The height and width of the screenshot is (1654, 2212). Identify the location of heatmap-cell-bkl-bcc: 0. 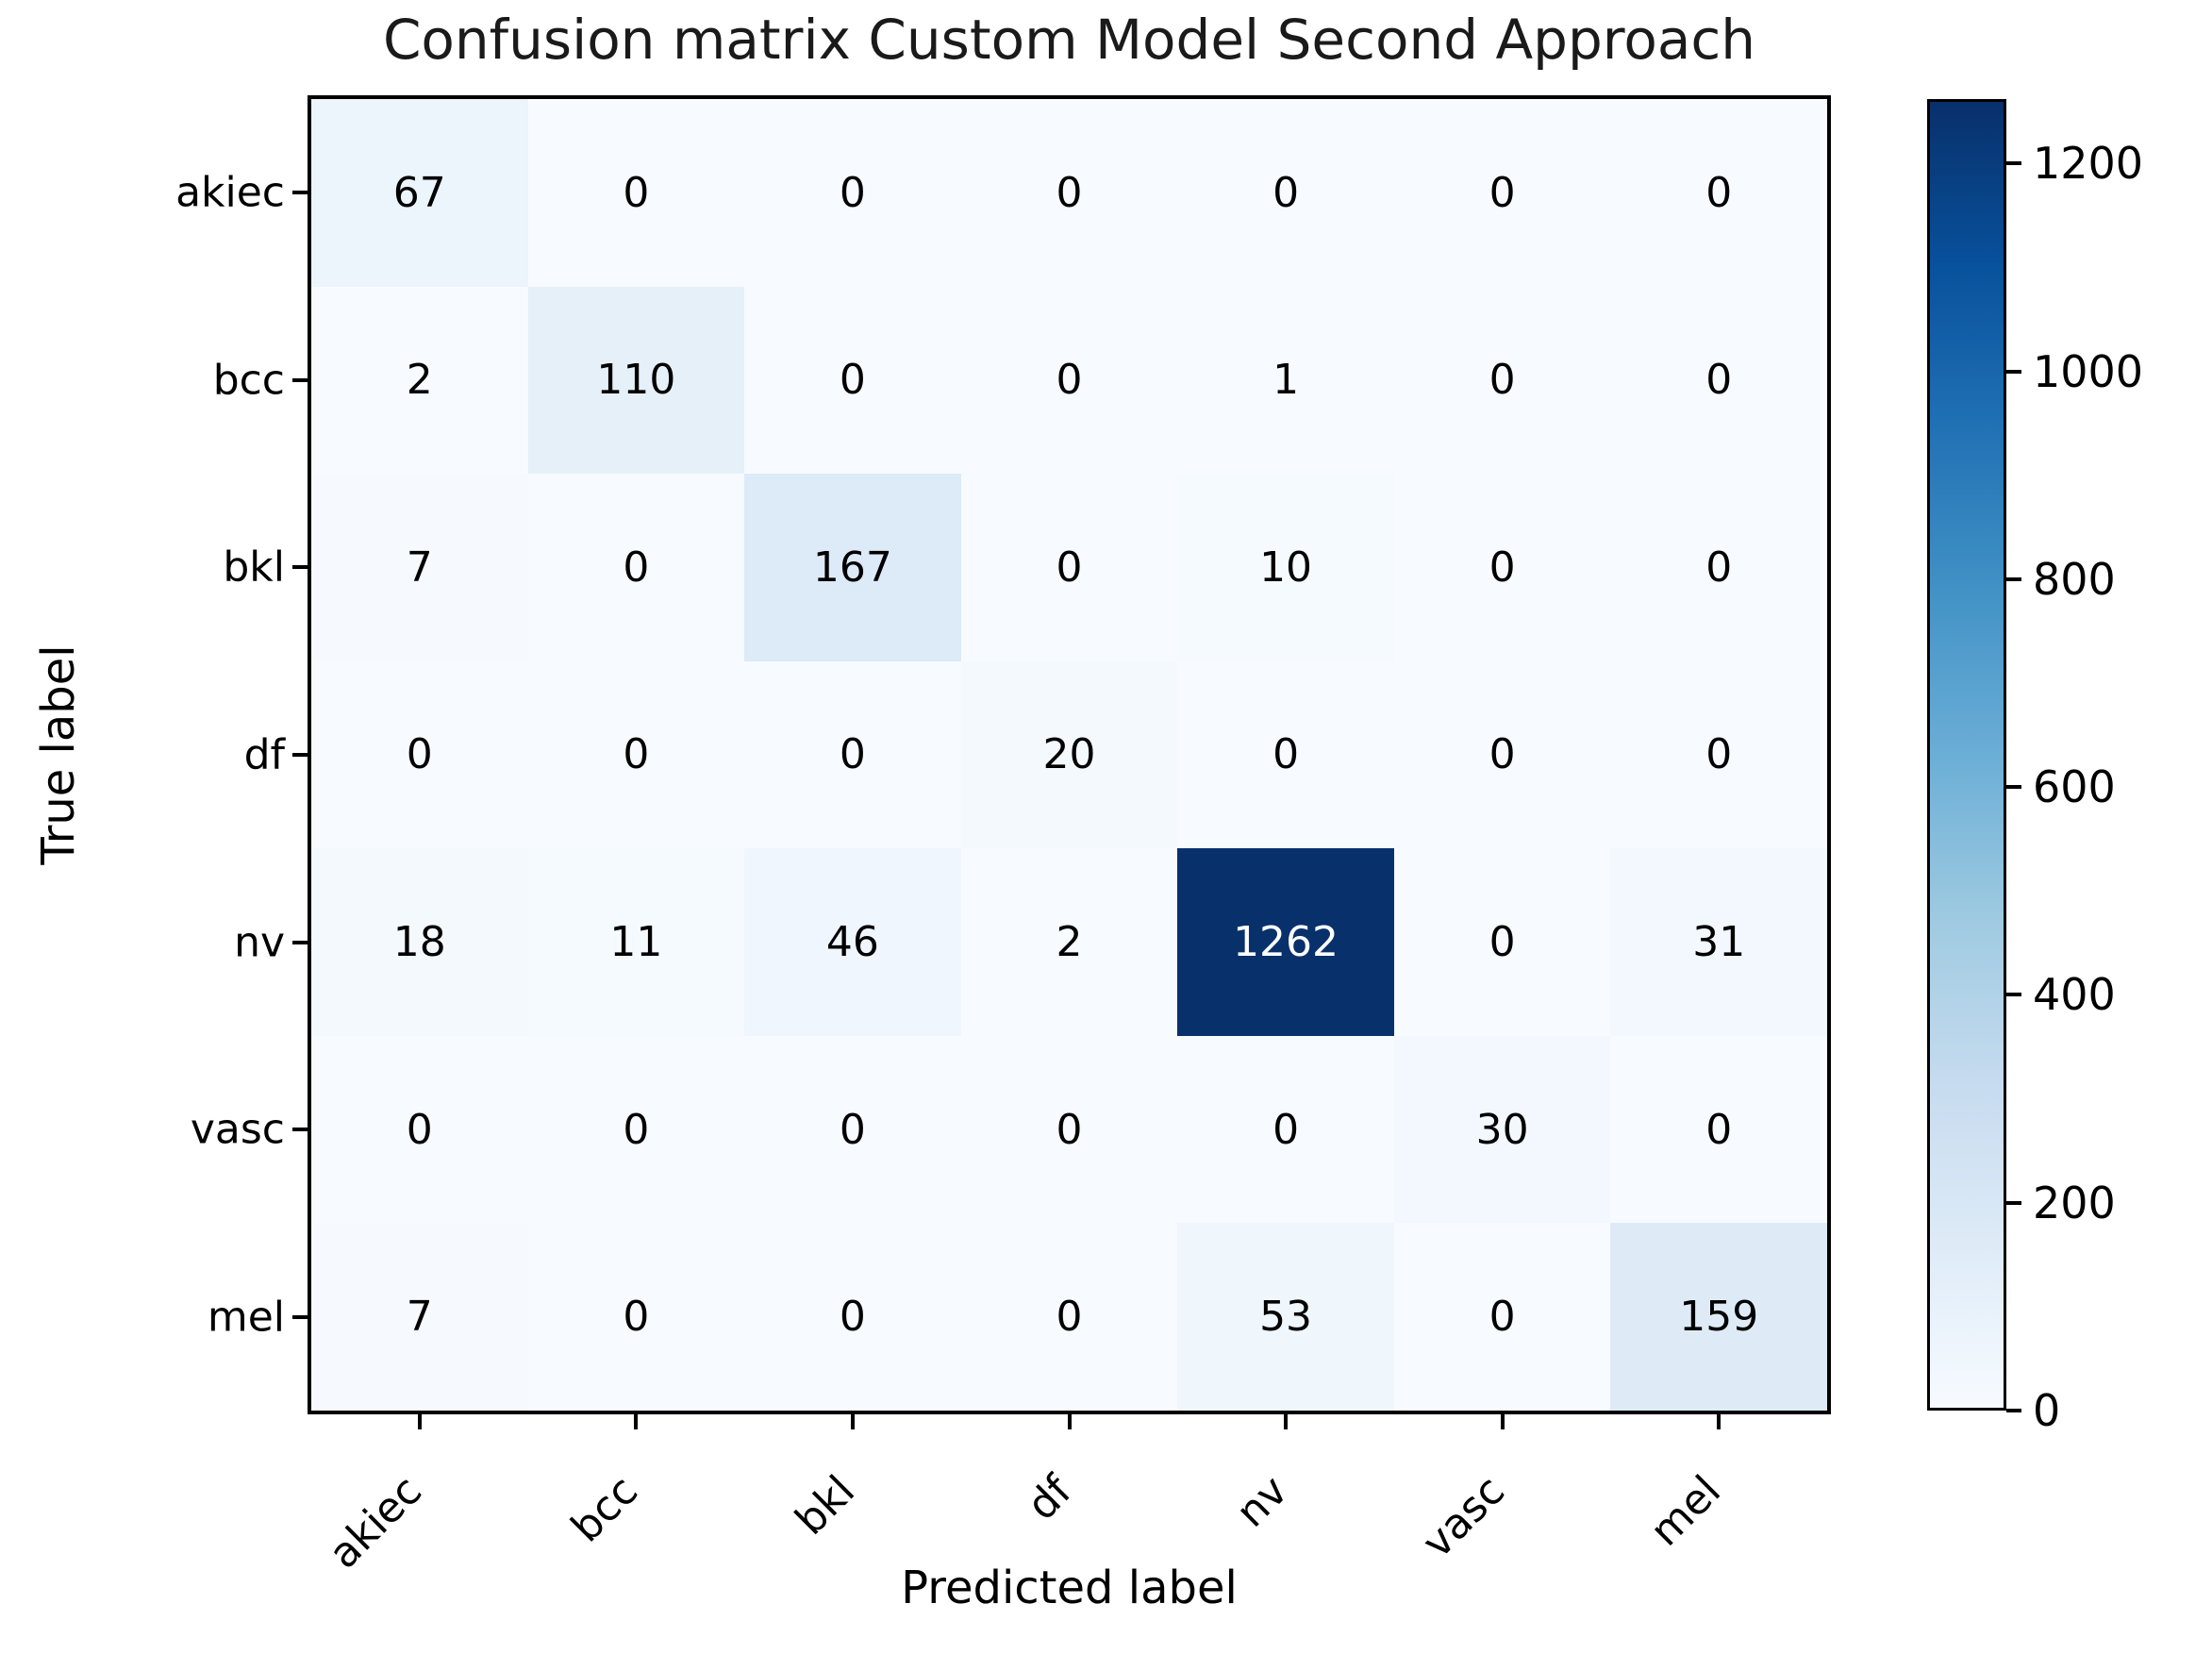
(636, 567).